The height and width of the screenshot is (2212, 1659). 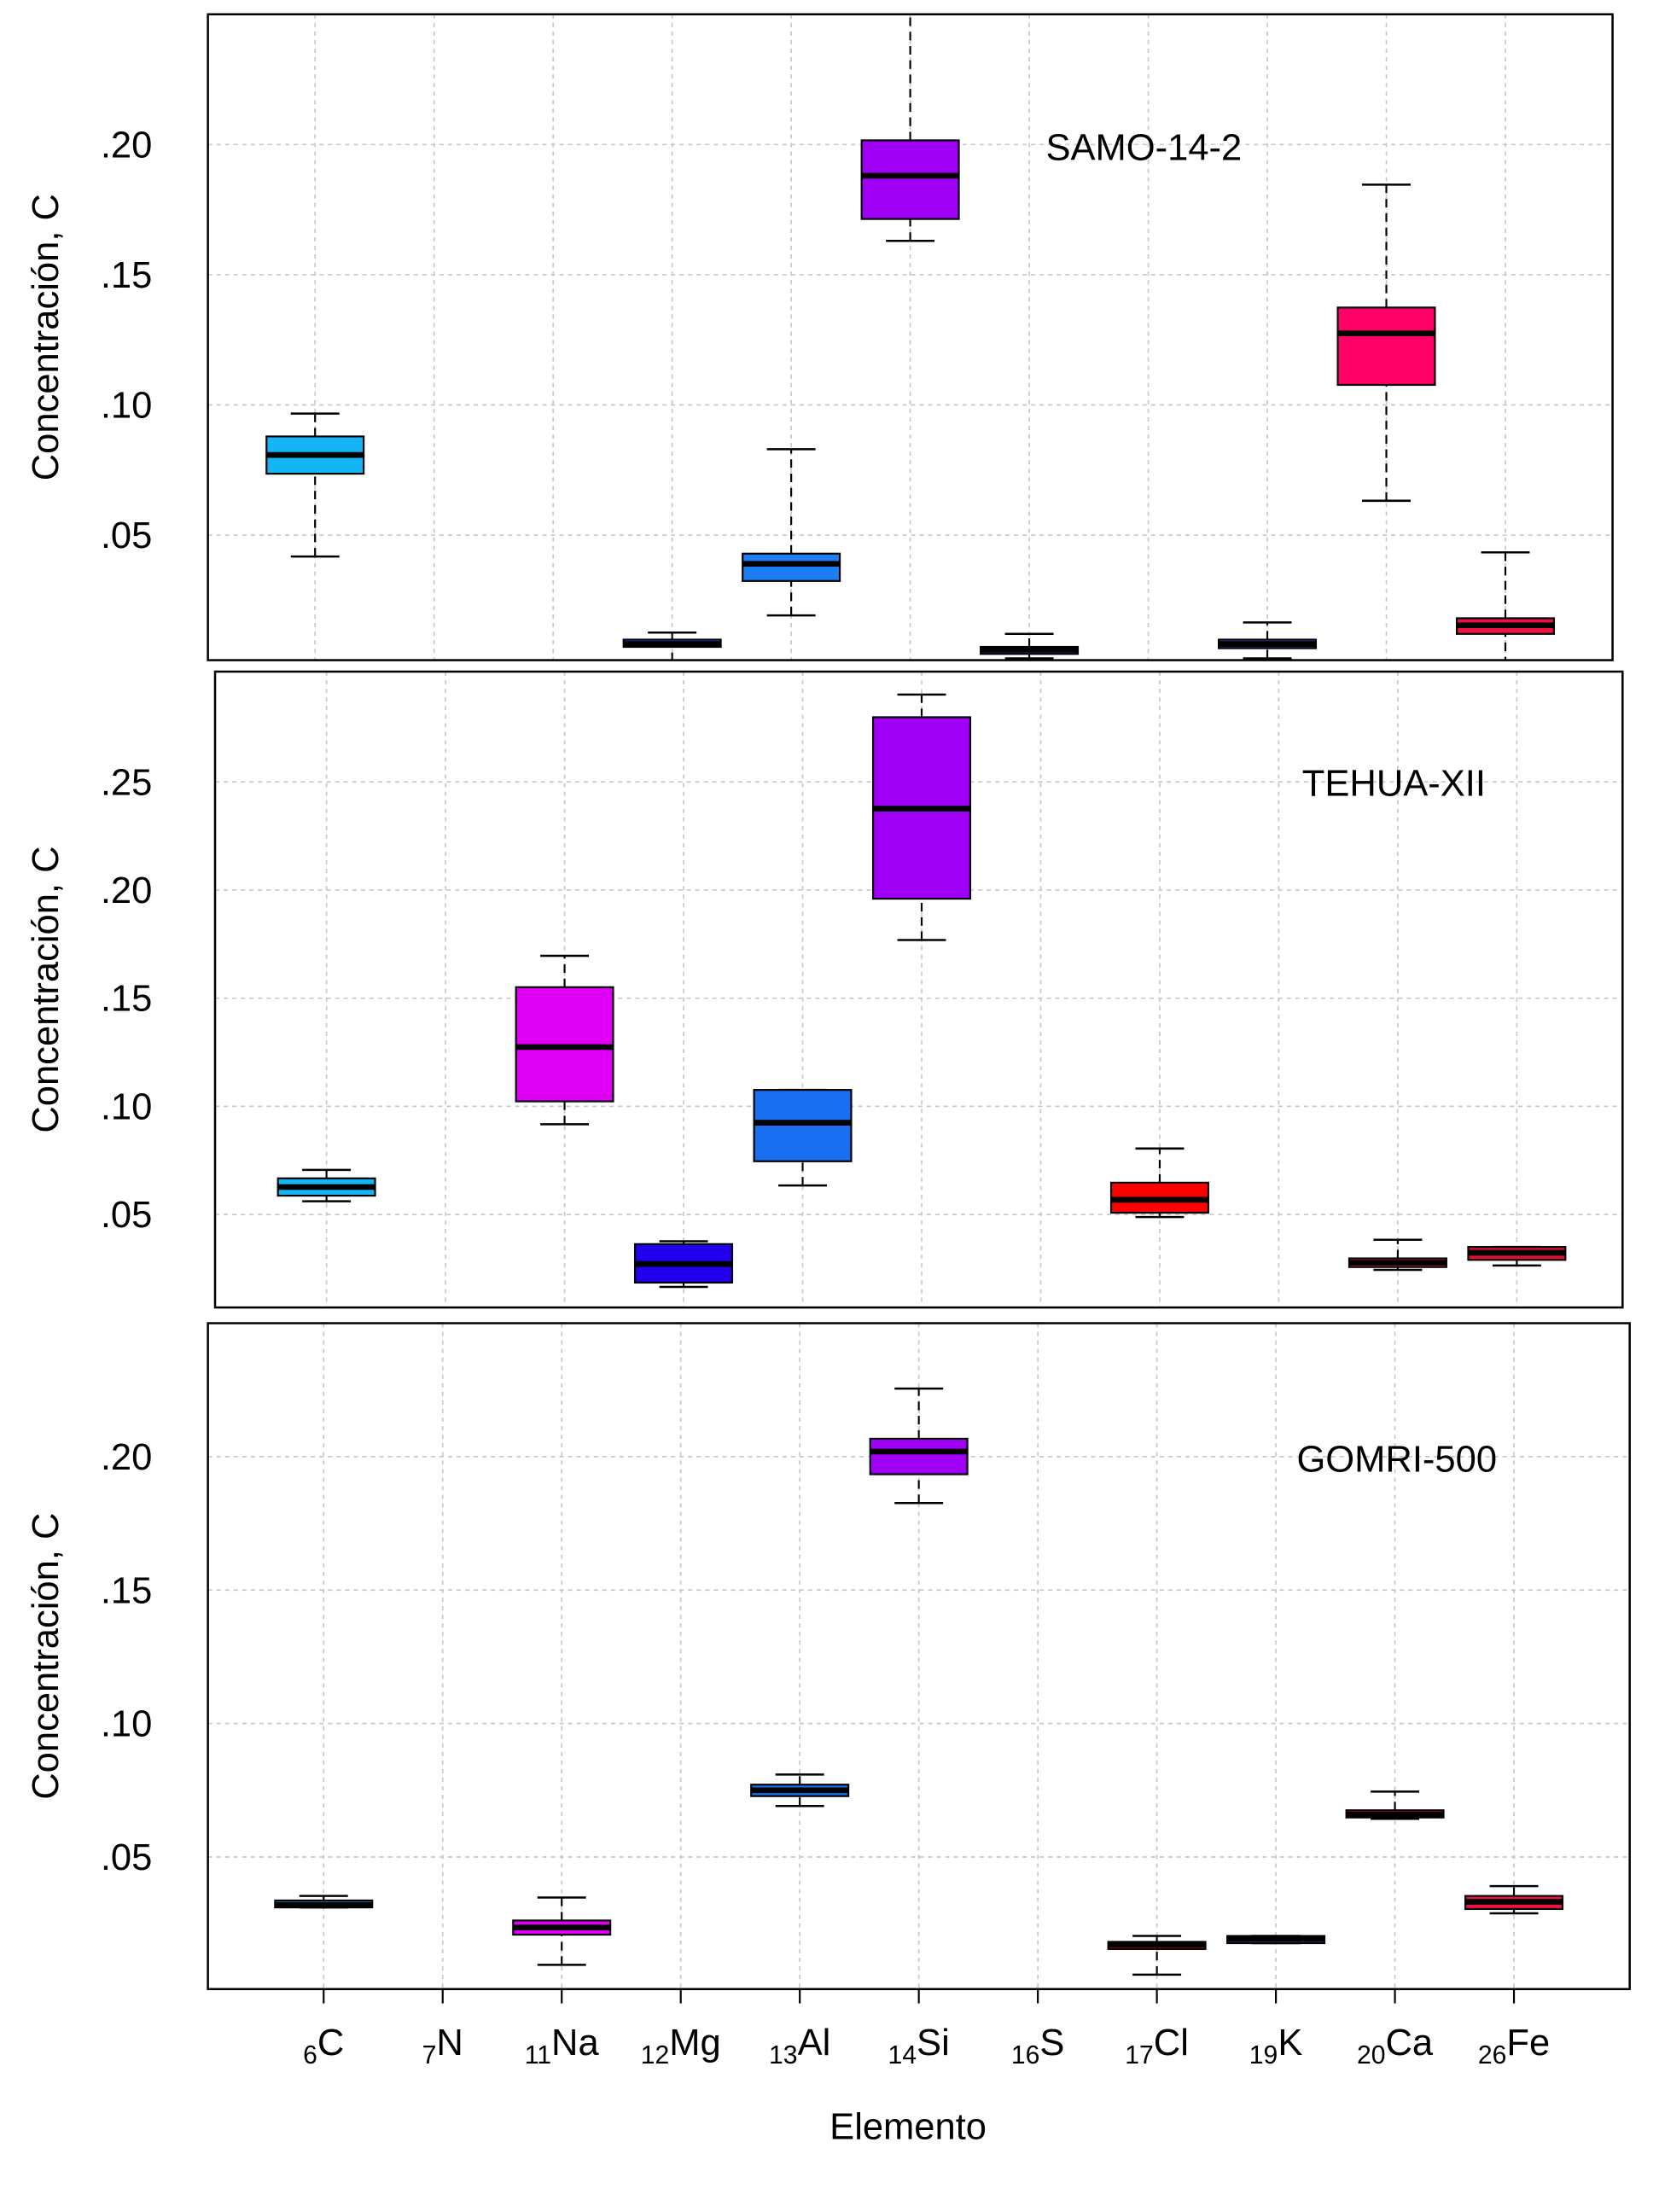 I want to click on element-symbol: Ca, so click(x=1410, y=2043).